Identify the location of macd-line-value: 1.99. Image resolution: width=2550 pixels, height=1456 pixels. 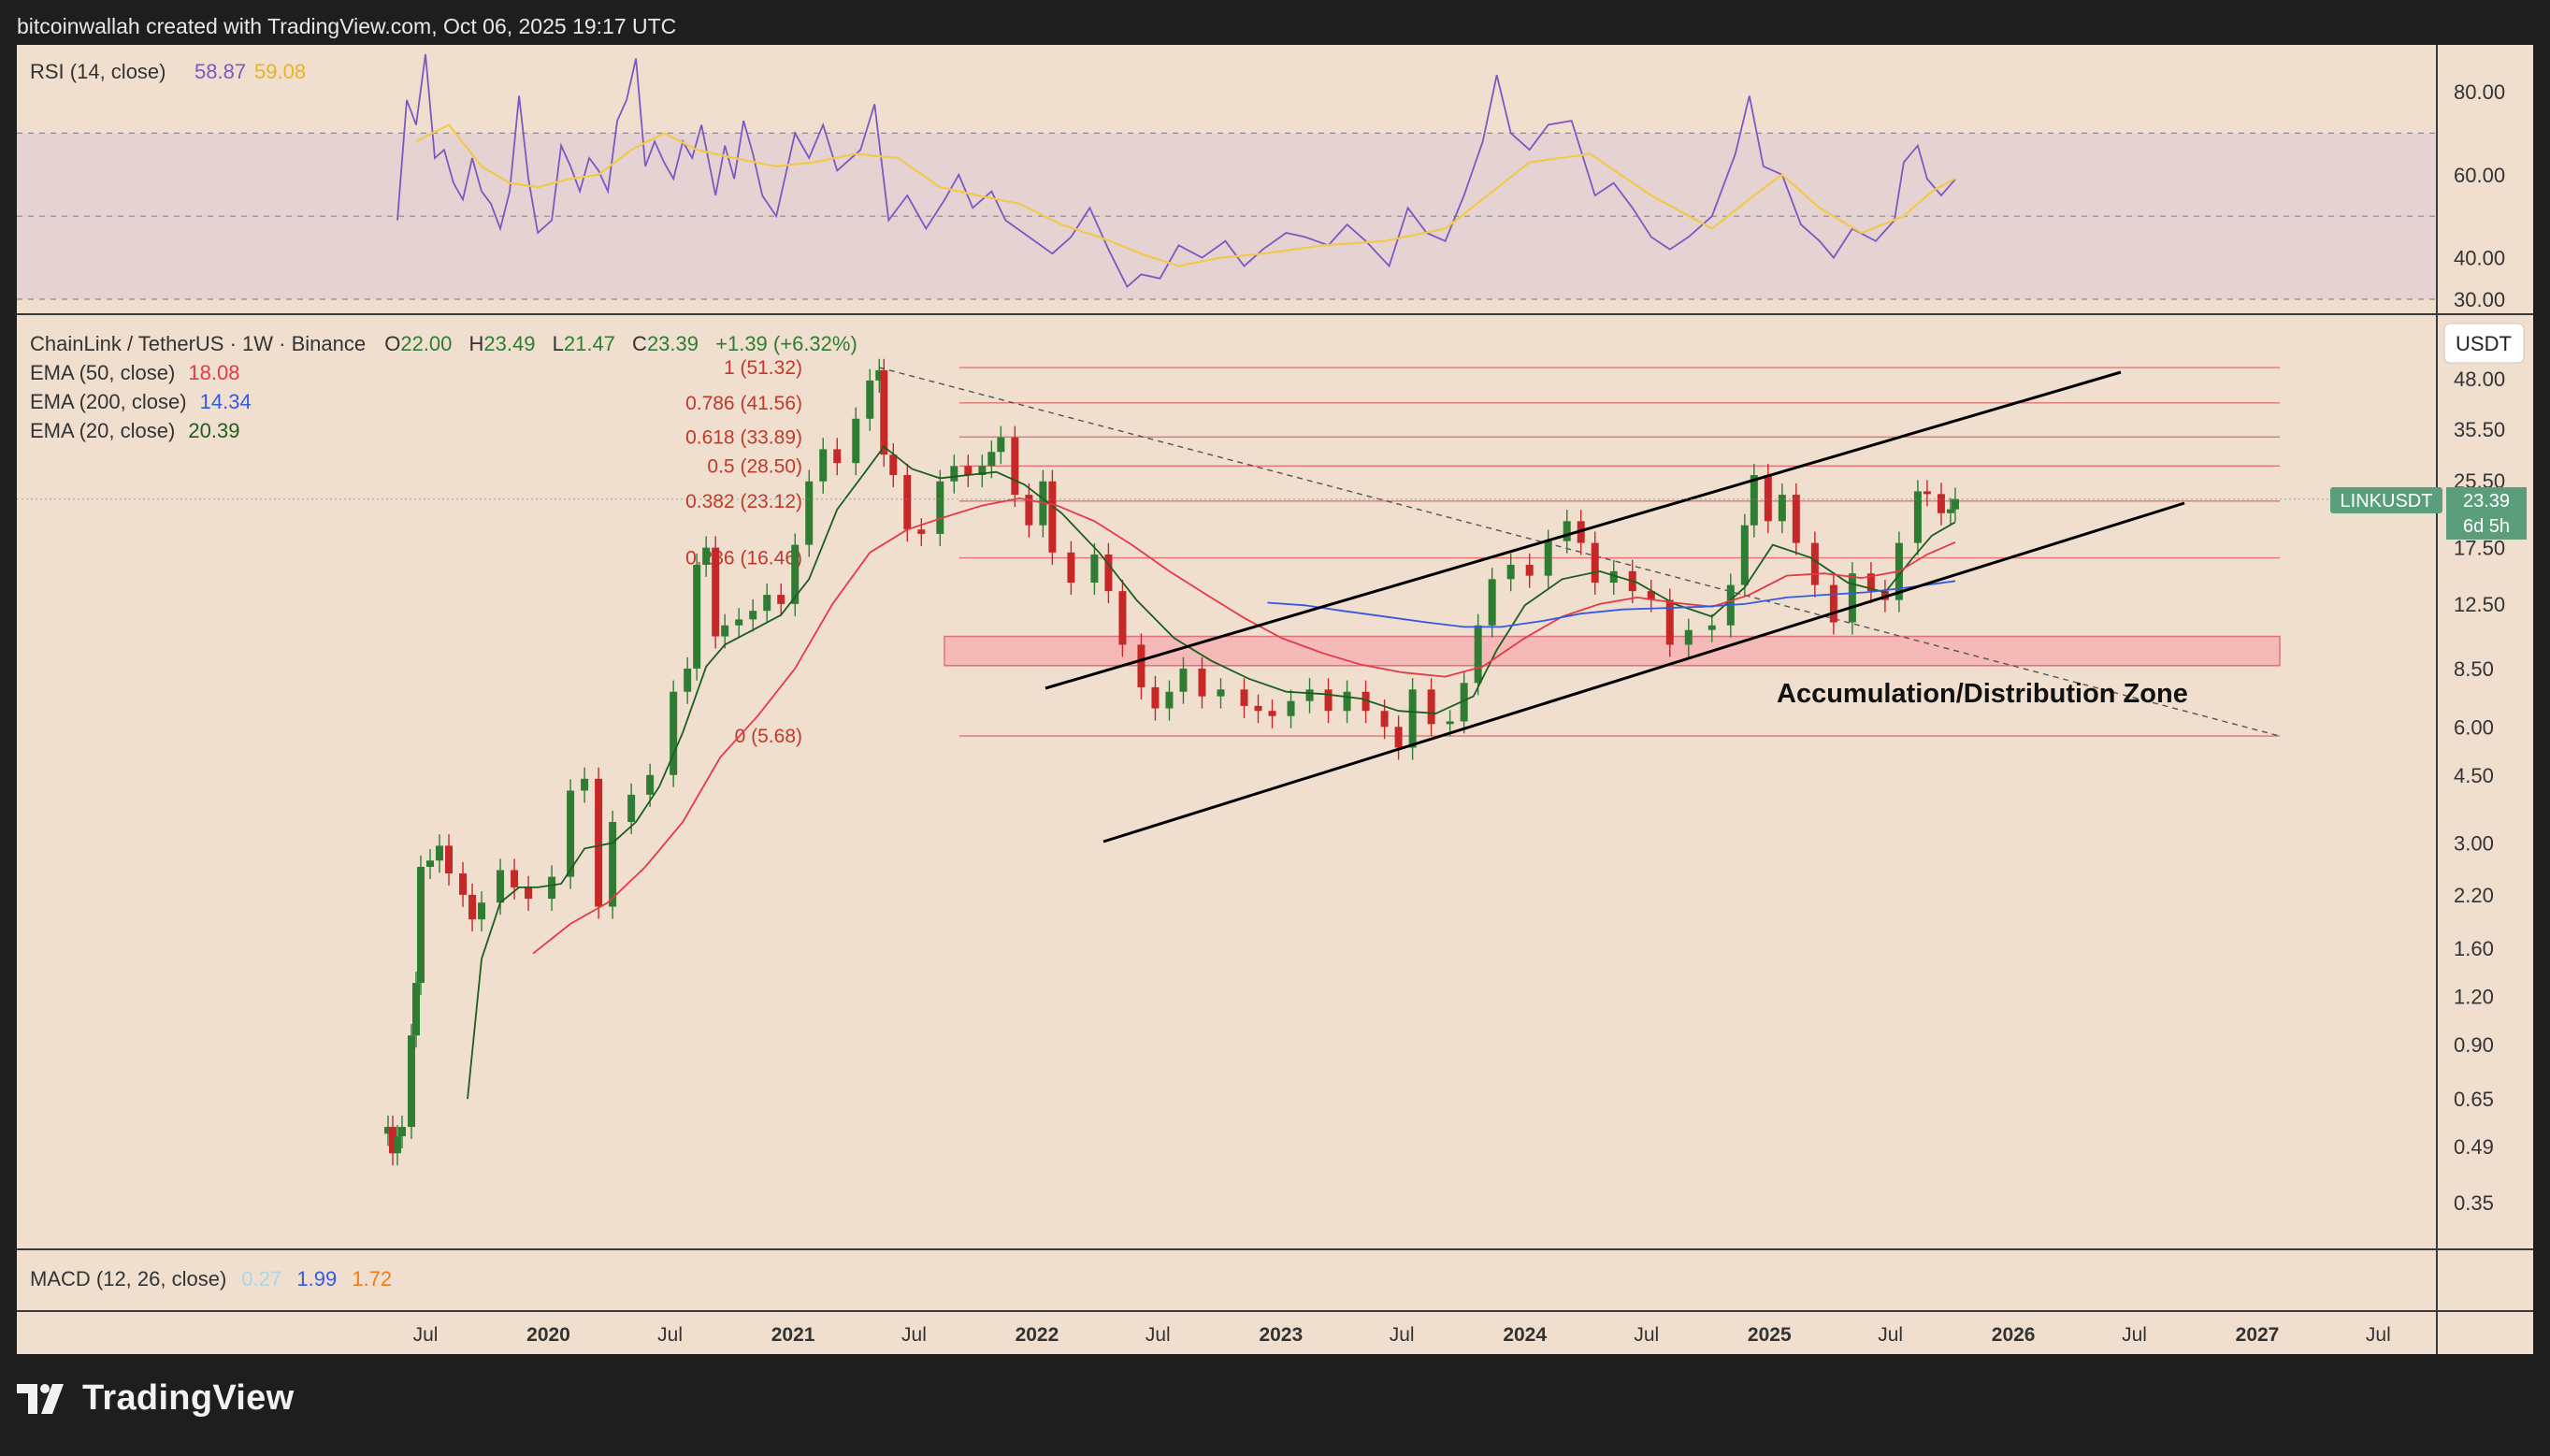
(316, 1278).